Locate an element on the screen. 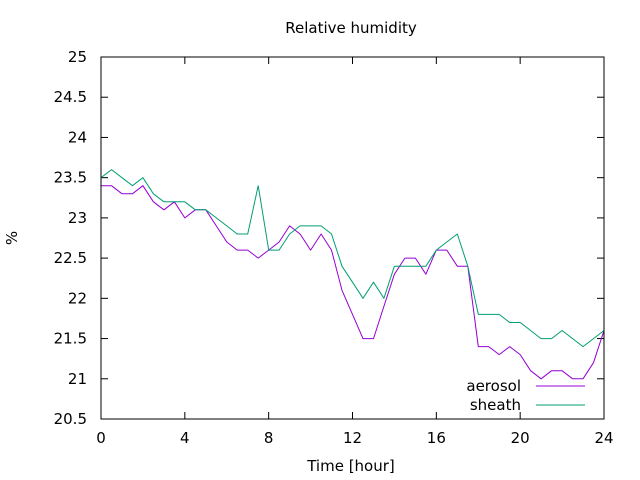  legend-label-aerosol: aerosol is located at coordinates (493, 386).